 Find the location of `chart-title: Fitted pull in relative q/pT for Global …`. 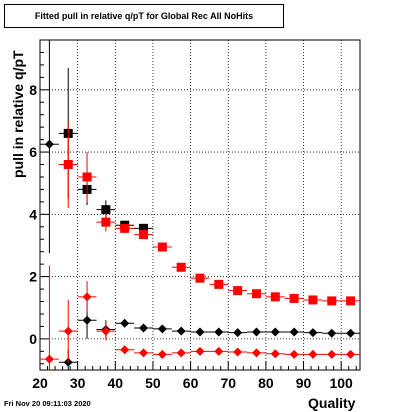

chart-title: Fitted pull in relative q/pT for Global … is located at coordinates (144, 16).